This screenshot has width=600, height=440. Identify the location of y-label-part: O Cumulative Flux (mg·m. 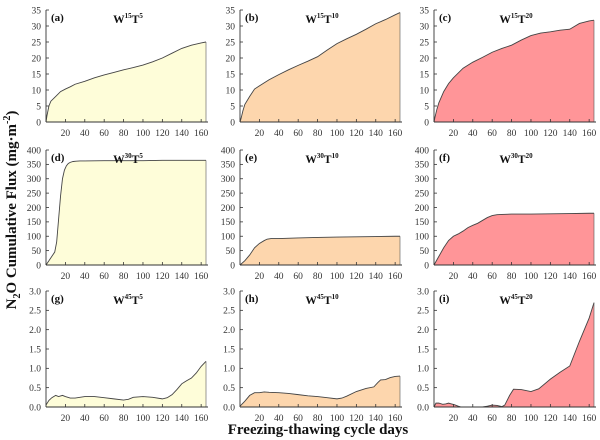
(12, 208).